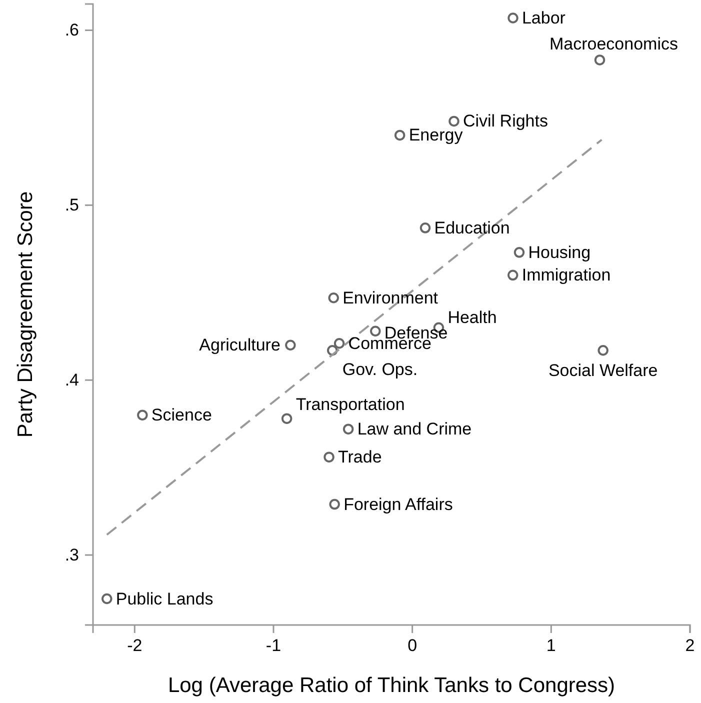 This screenshot has height=703, width=701. What do you see at coordinates (380, 369) in the screenshot?
I see `annotation: Gov. Ops.` at bounding box center [380, 369].